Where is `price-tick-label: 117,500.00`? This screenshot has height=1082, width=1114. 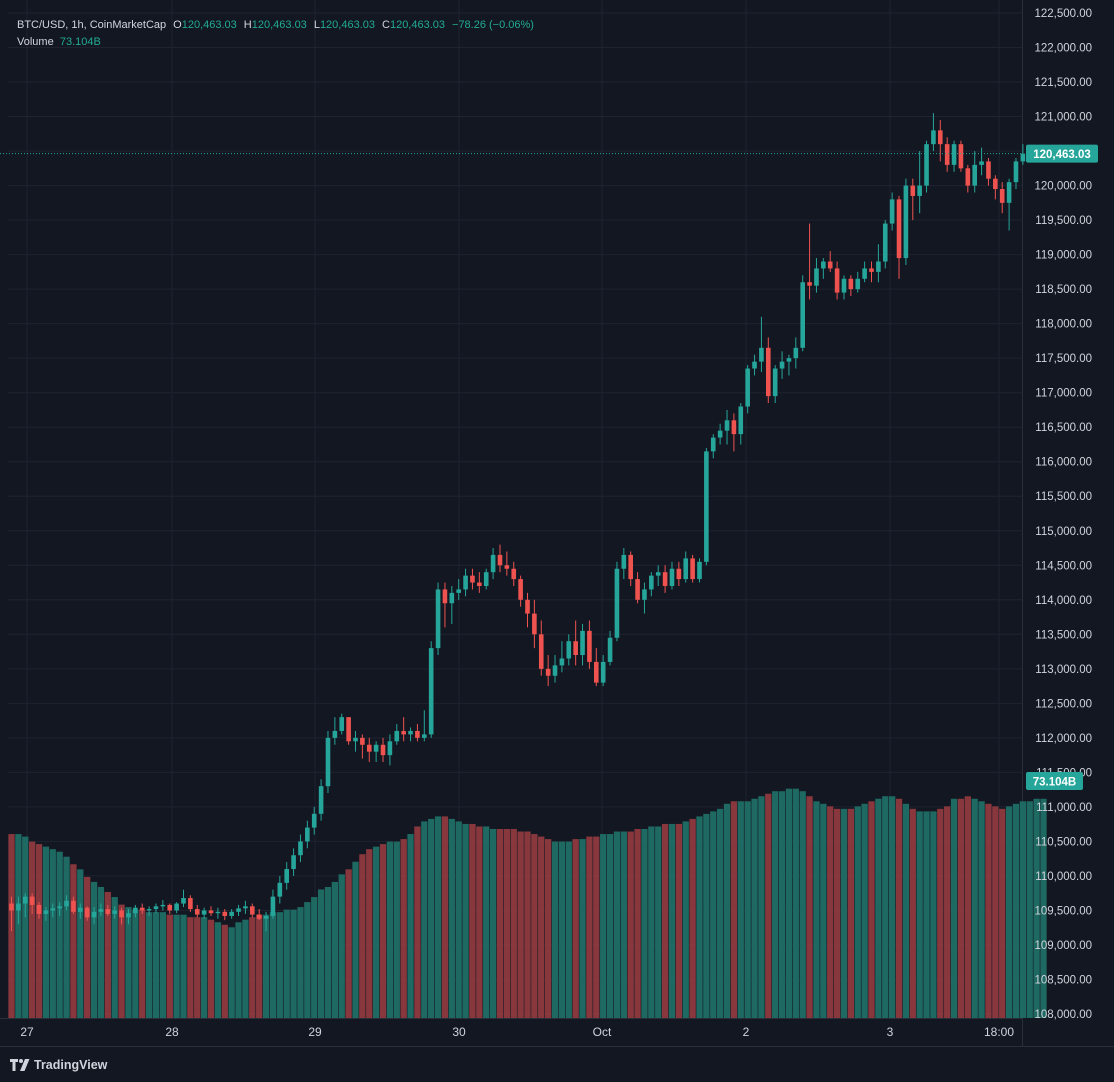
price-tick-label: 117,500.00 is located at coordinates (1063, 359).